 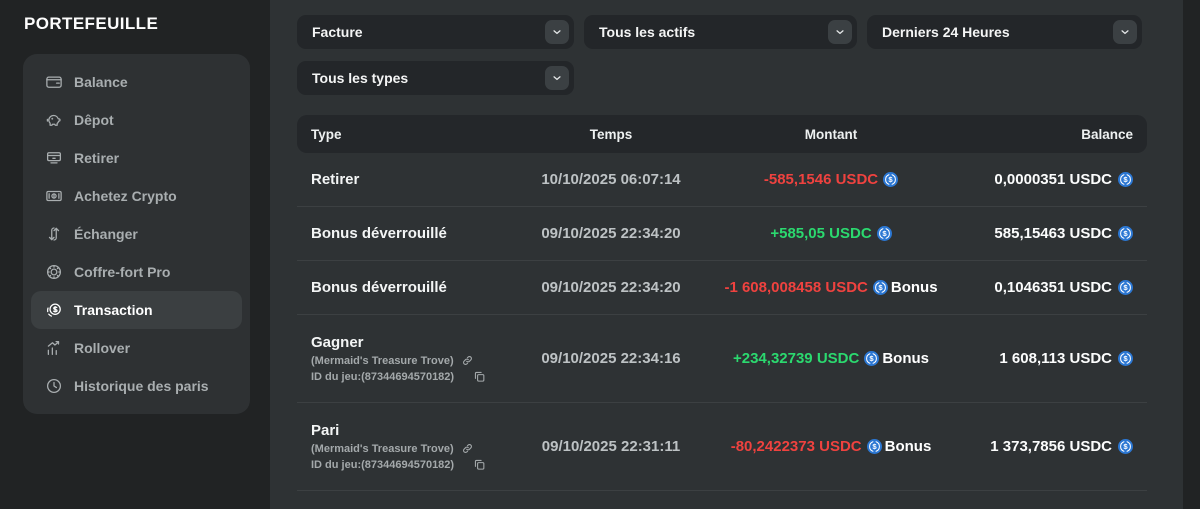 What do you see at coordinates (1053, 179) in the screenshot?
I see `transaction-balance: 0,0000351 USDC` at bounding box center [1053, 179].